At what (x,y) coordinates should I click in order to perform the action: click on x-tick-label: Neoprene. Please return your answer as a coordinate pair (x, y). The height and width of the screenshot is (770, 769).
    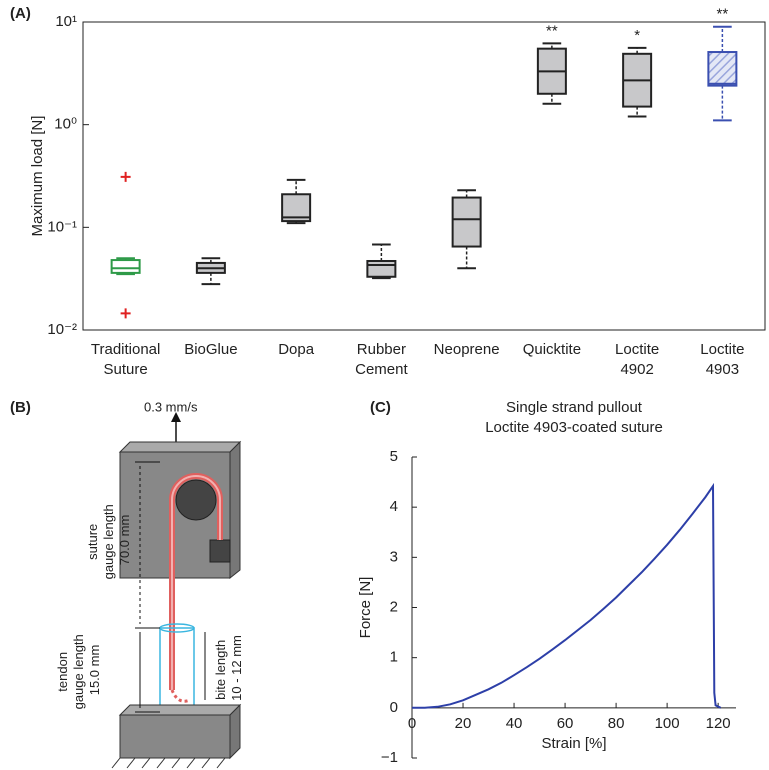
    Looking at the image, I should click on (467, 349).